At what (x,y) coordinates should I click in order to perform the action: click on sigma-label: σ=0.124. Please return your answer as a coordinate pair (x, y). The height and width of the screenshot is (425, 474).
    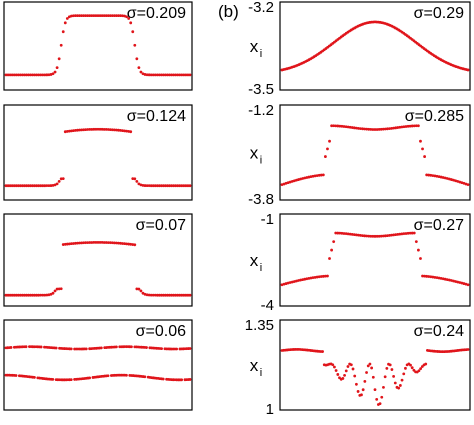
    Looking at the image, I should click on (156, 116).